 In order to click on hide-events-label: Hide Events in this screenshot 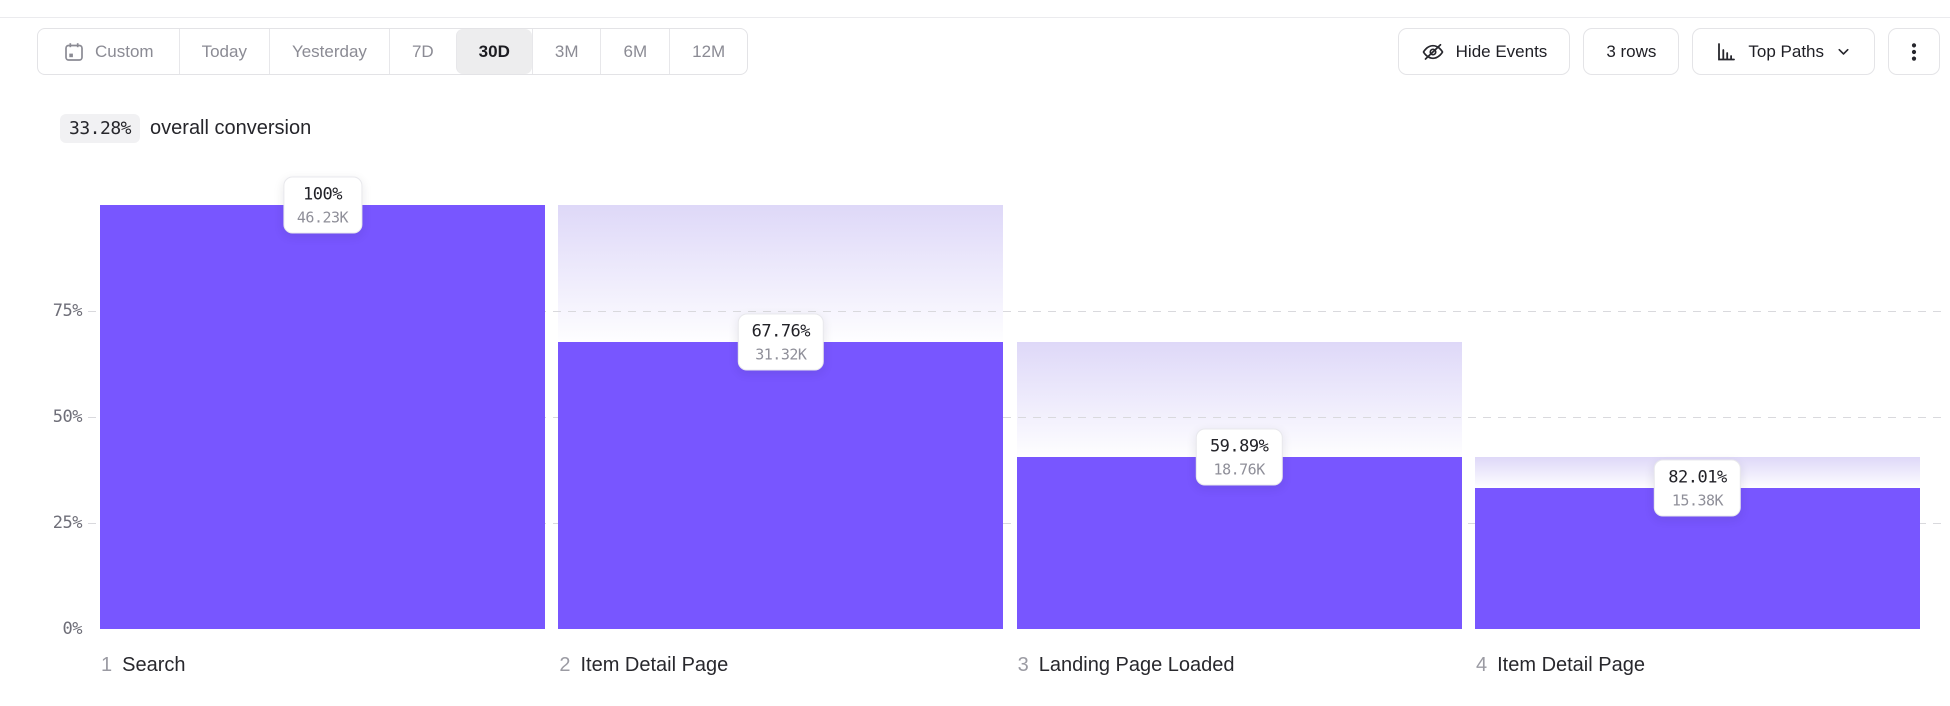, I will do `click(1501, 51)`.